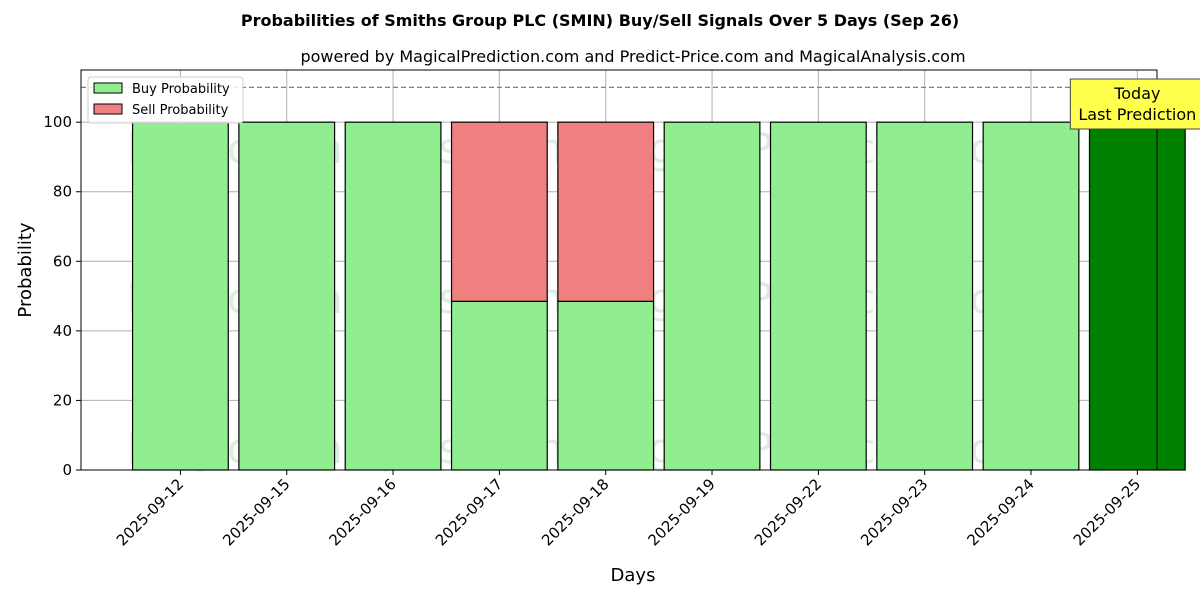 Image resolution: width=1200 pixels, height=600 pixels. What do you see at coordinates (1000, 512) in the screenshot?
I see `x-tick-label: 2025-09-24` at bounding box center [1000, 512].